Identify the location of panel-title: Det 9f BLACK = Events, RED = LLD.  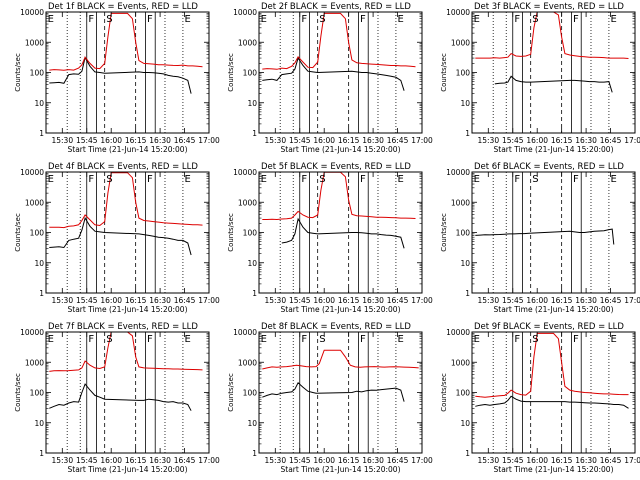
(549, 327).